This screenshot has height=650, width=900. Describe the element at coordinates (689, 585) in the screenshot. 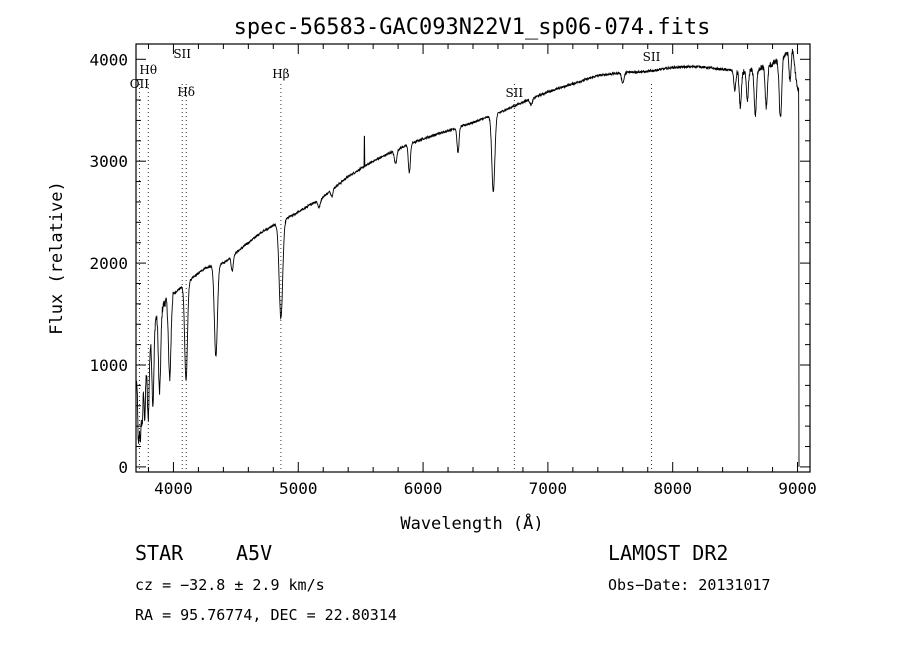

I see `observation-date: Obs−Date: 20131017` at that location.